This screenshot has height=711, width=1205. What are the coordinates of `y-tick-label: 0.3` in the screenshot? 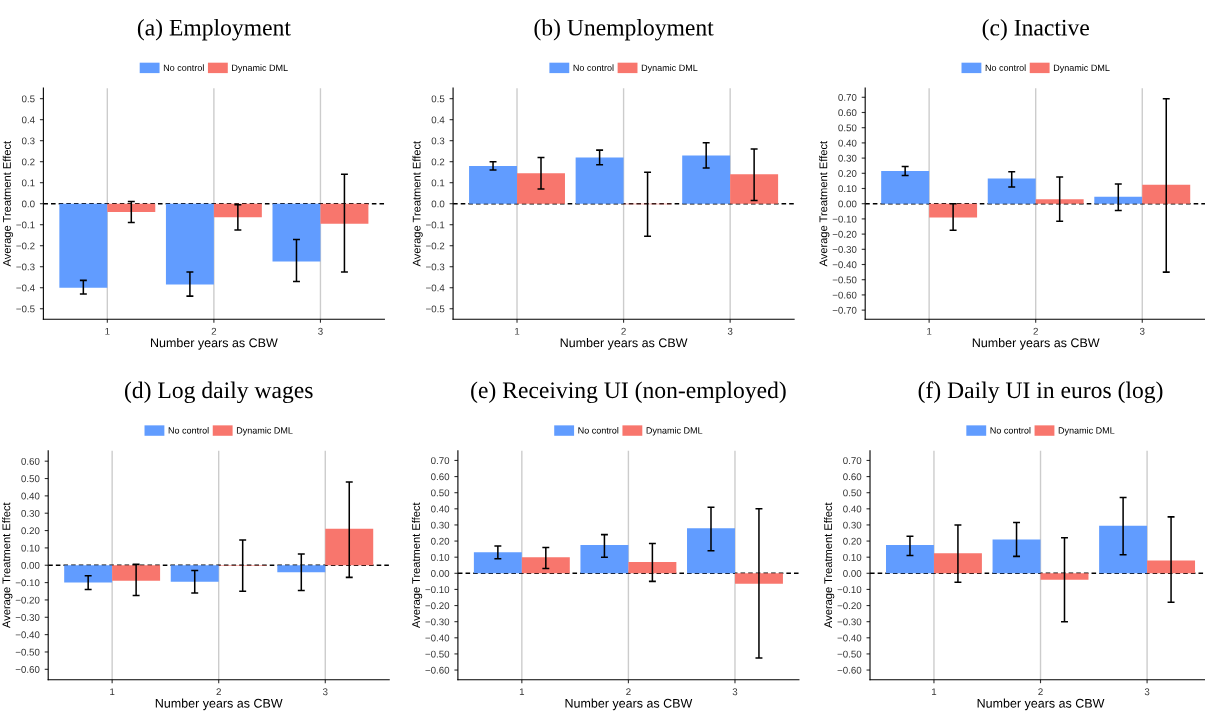 It's located at (28, 141).